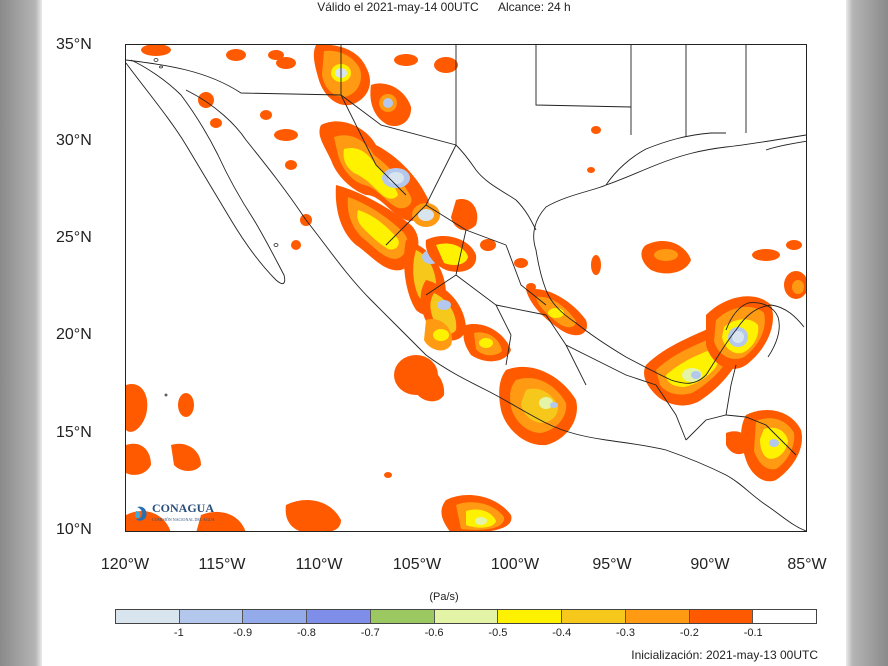 The image size is (888, 666). I want to click on cell-chihuahua, so click(387, 228).